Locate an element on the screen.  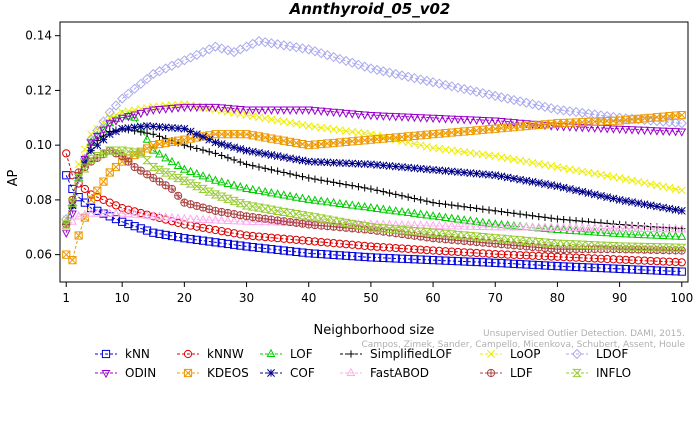
x-tick-label: 10 is located at coordinates (122, 298).